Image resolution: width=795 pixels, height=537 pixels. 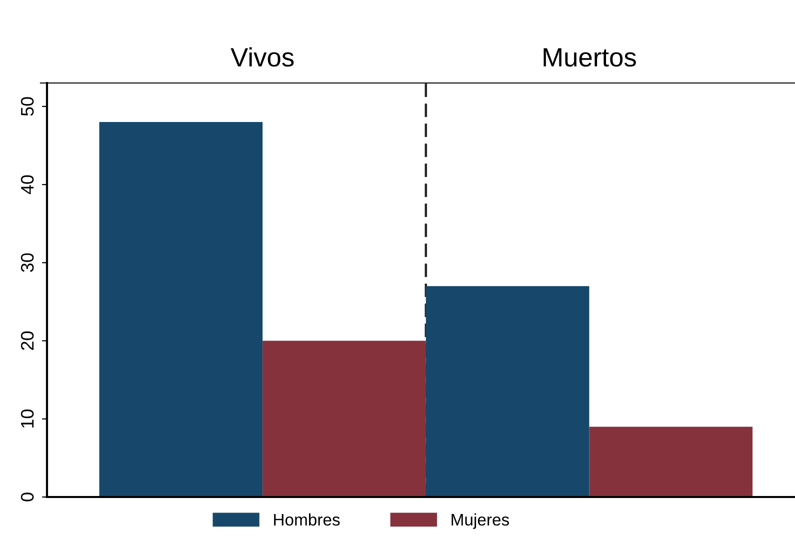 What do you see at coordinates (27, 419) in the screenshot?
I see `y-tick-label: 10` at bounding box center [27, 419].